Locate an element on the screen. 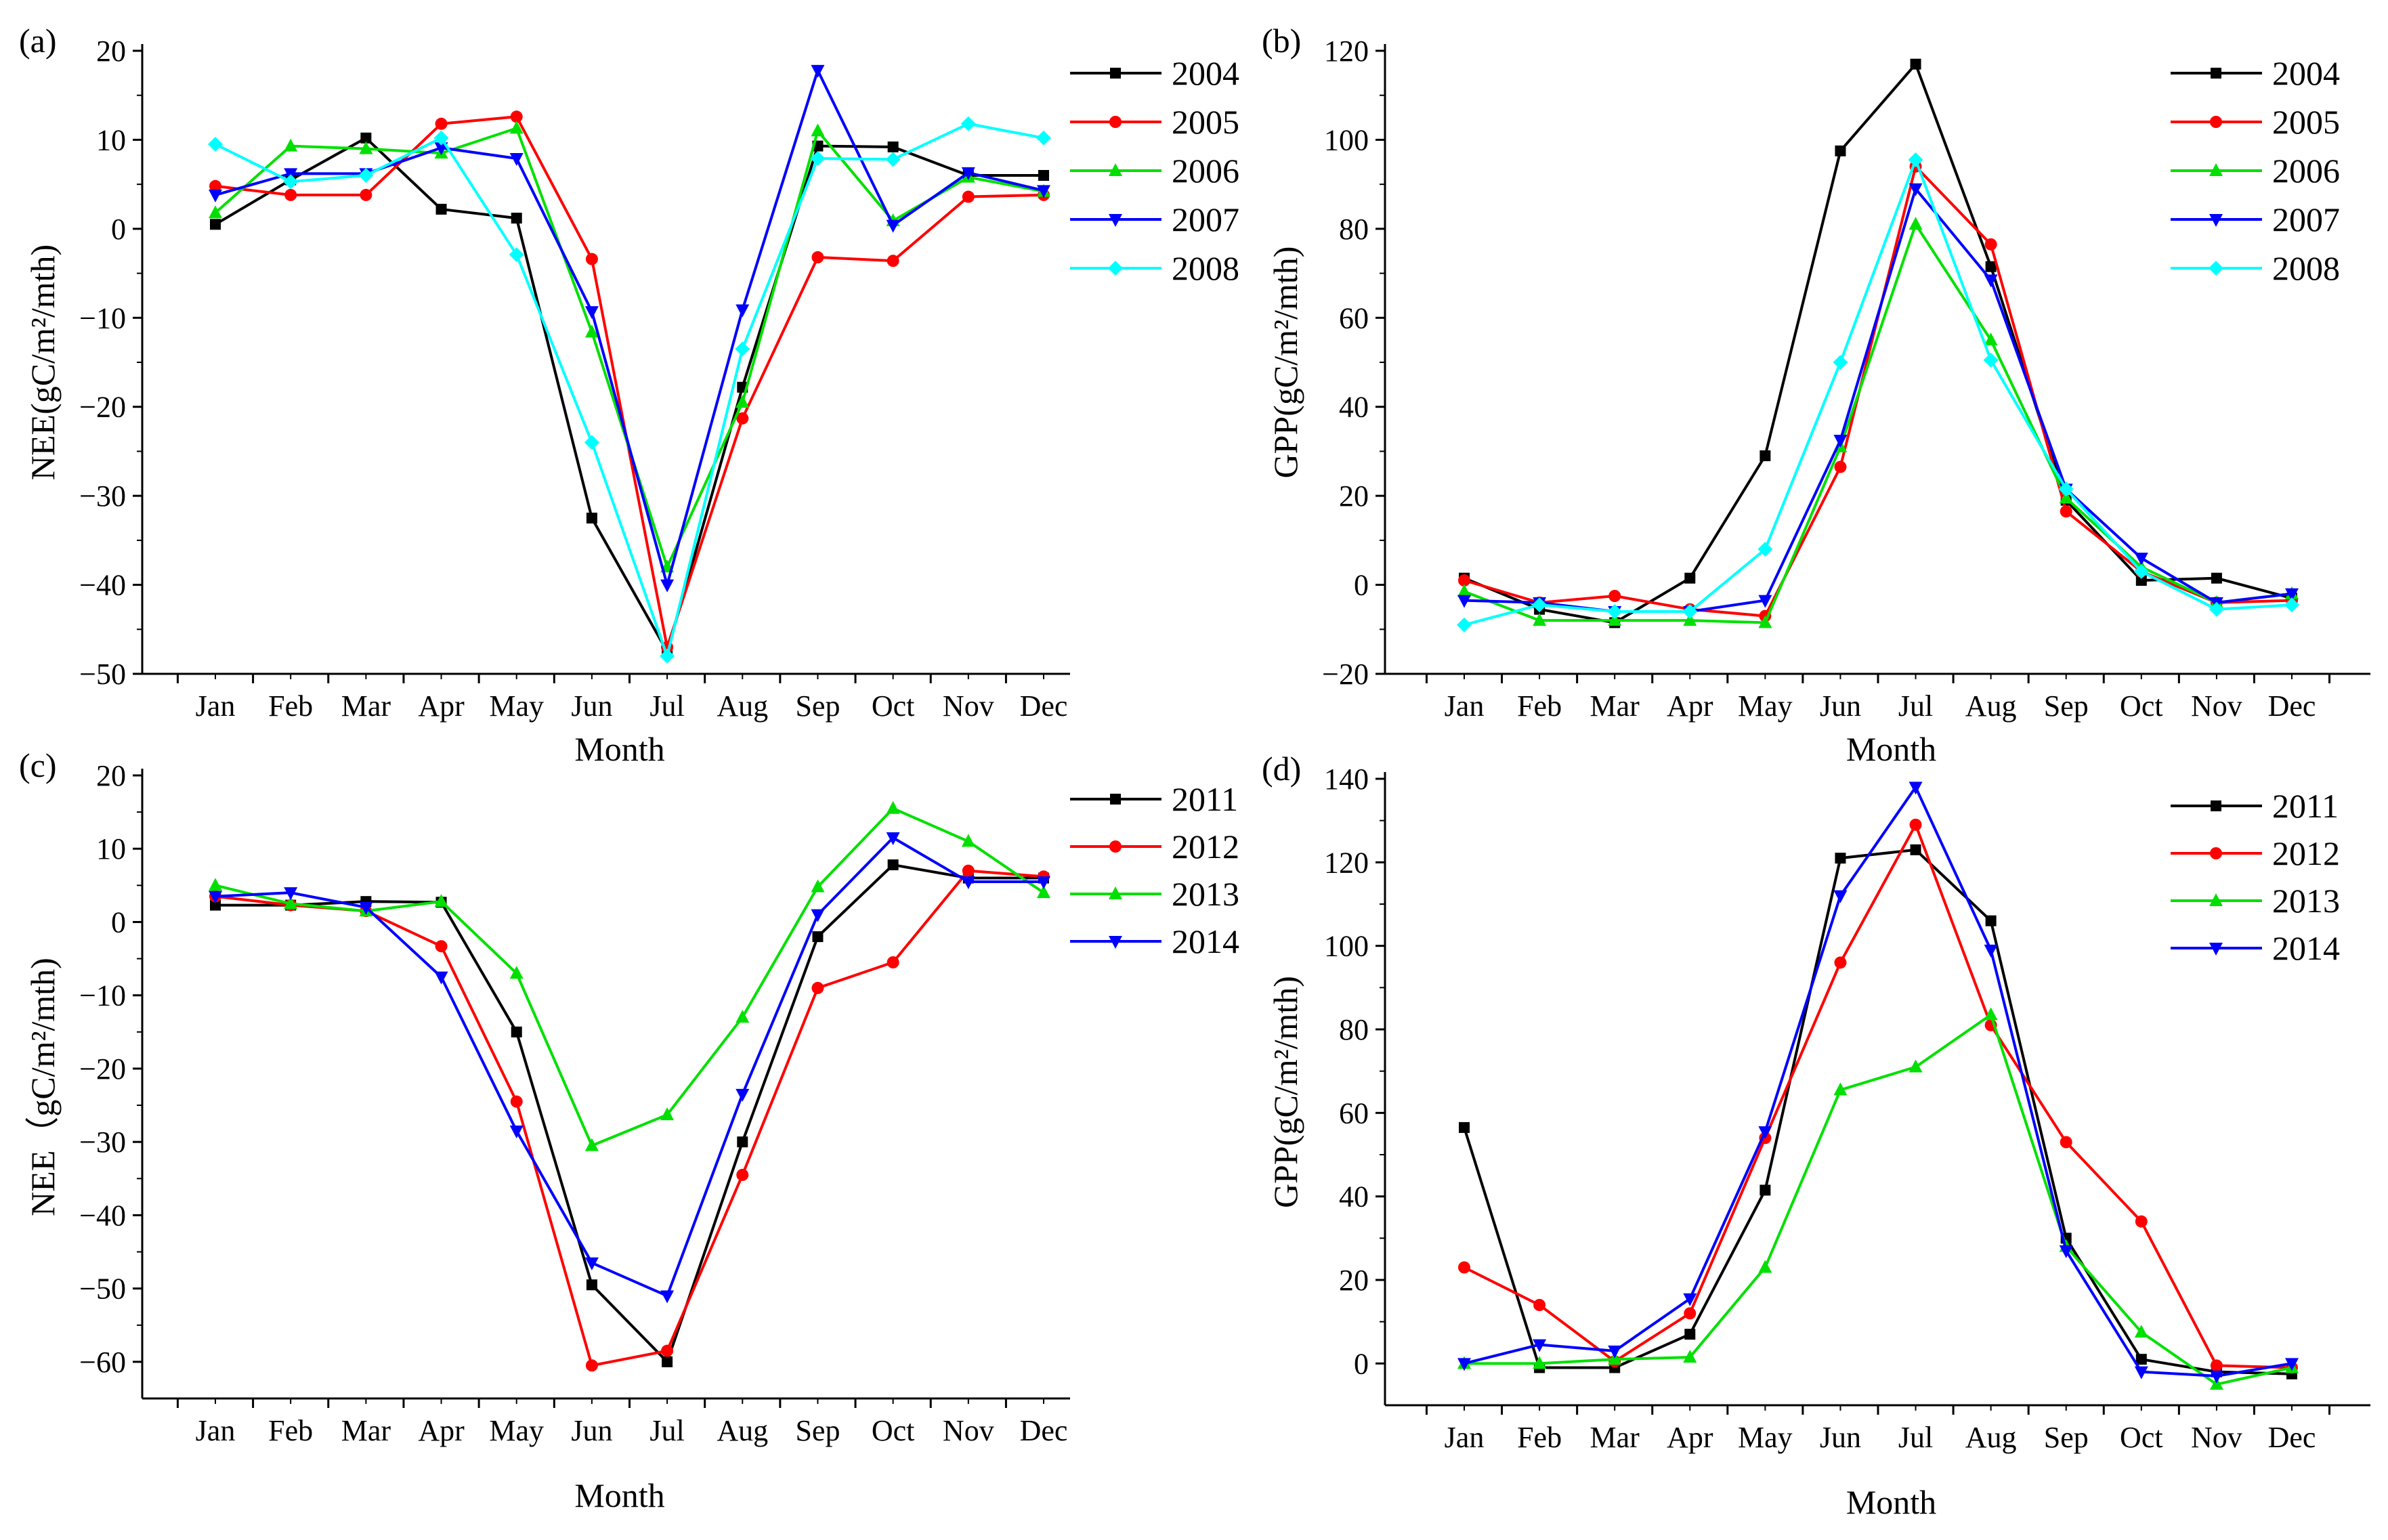 This screenshot has height=1540, width=2388. series-line-c-2014 is located at coordinates (629, 1067).